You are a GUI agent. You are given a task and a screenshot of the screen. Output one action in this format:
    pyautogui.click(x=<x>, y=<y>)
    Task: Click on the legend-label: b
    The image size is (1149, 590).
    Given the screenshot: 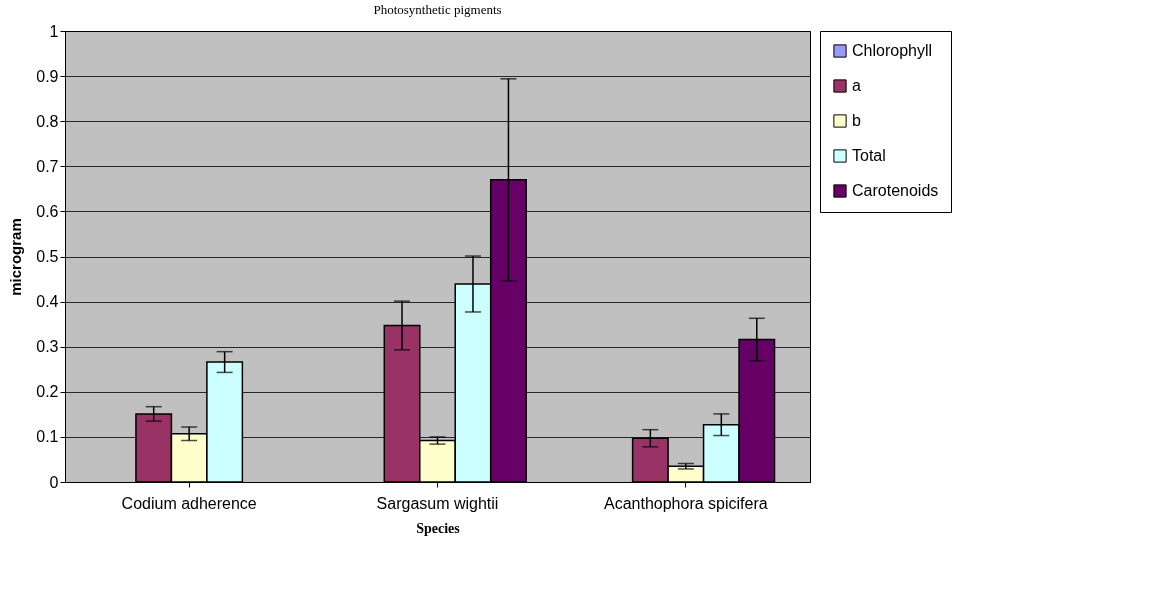 What is the action you would take?
    pyautogui.click(x=856, y=120)
    